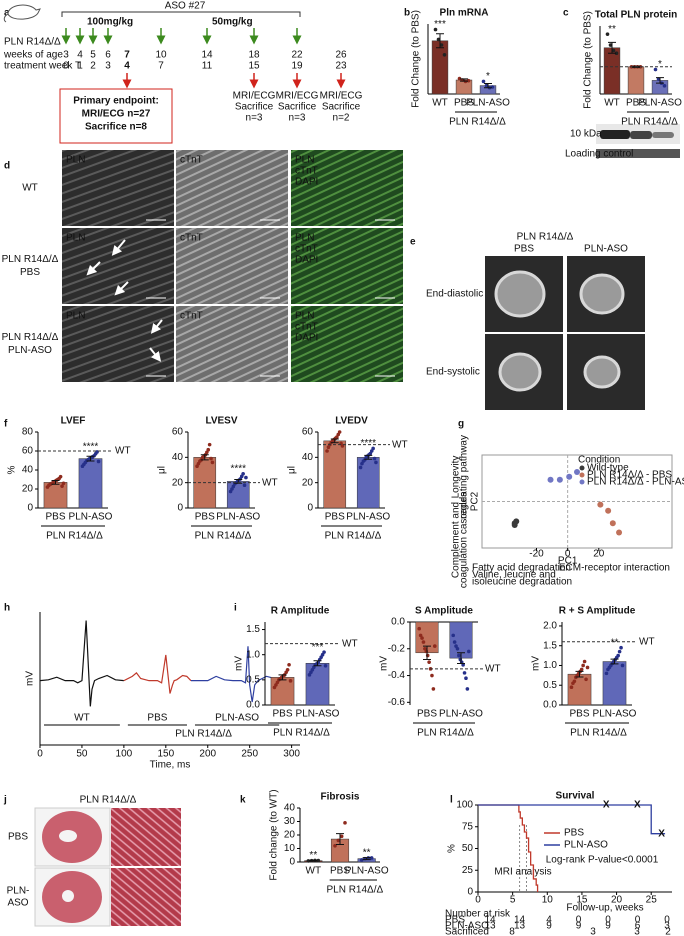  What do you see at coordinates (7, 608) in the screenshot?
I see `panel-label: h` at bounding box center [7, 608].